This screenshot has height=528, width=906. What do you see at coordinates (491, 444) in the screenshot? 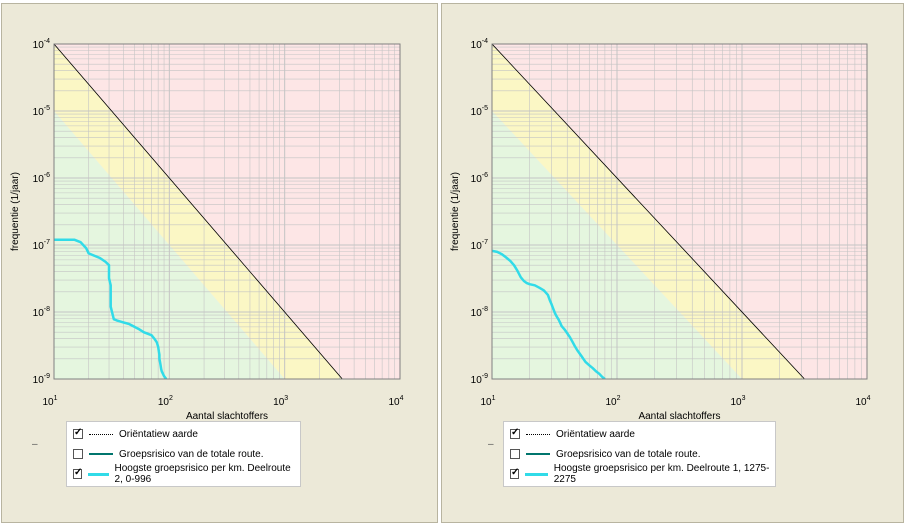
I see `legend-dash-right: –` at bounding box center [491, 444].